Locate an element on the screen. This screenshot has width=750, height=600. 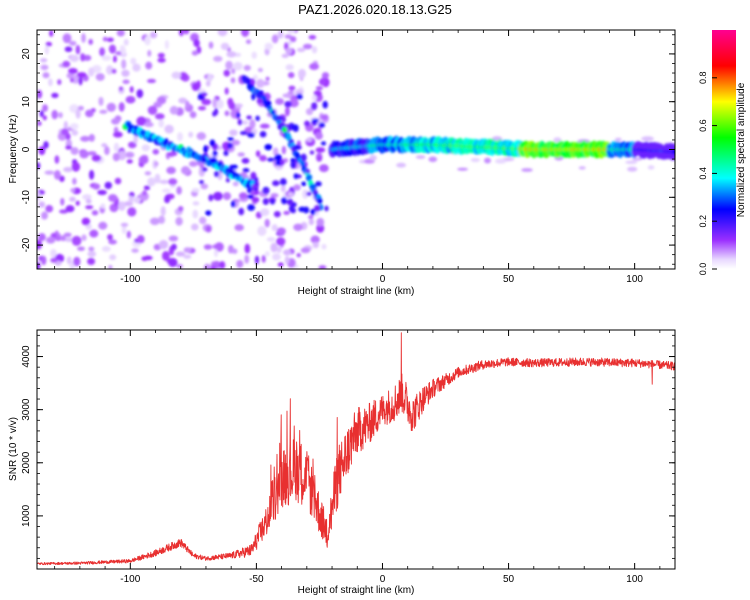
snr-y-tick-label: 2000 is located at coordinates (26, 462).